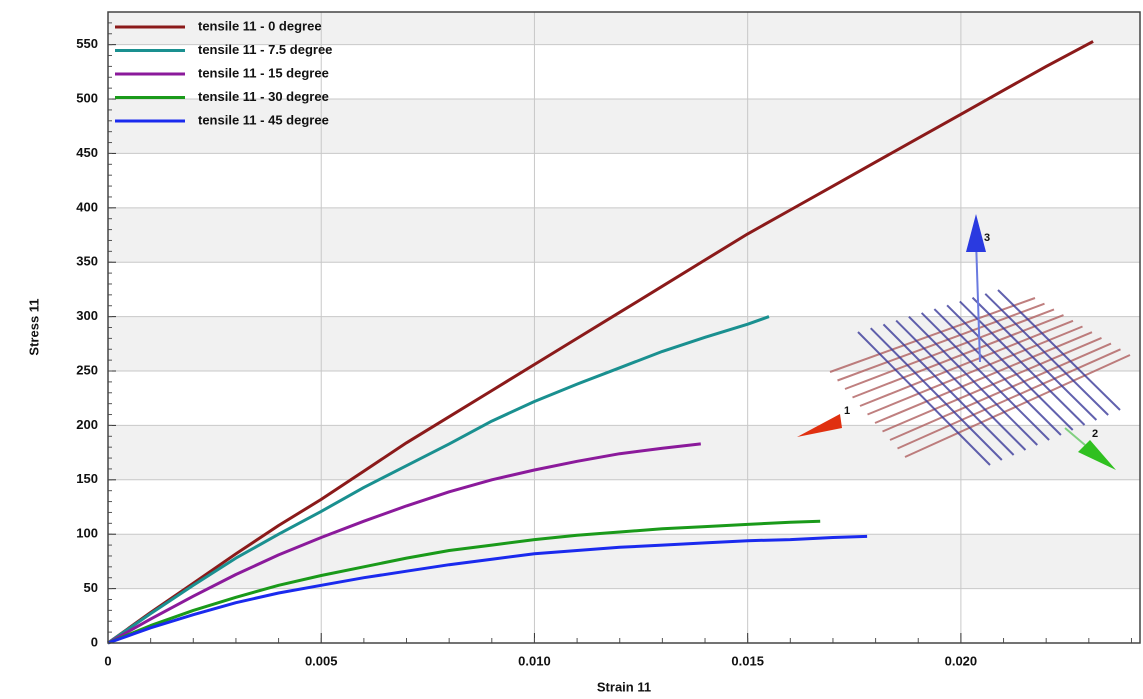 The height and width of the screenshot is (699, 1143). I want to click on orientation-inset: 1 2 3, so click(964, 342).